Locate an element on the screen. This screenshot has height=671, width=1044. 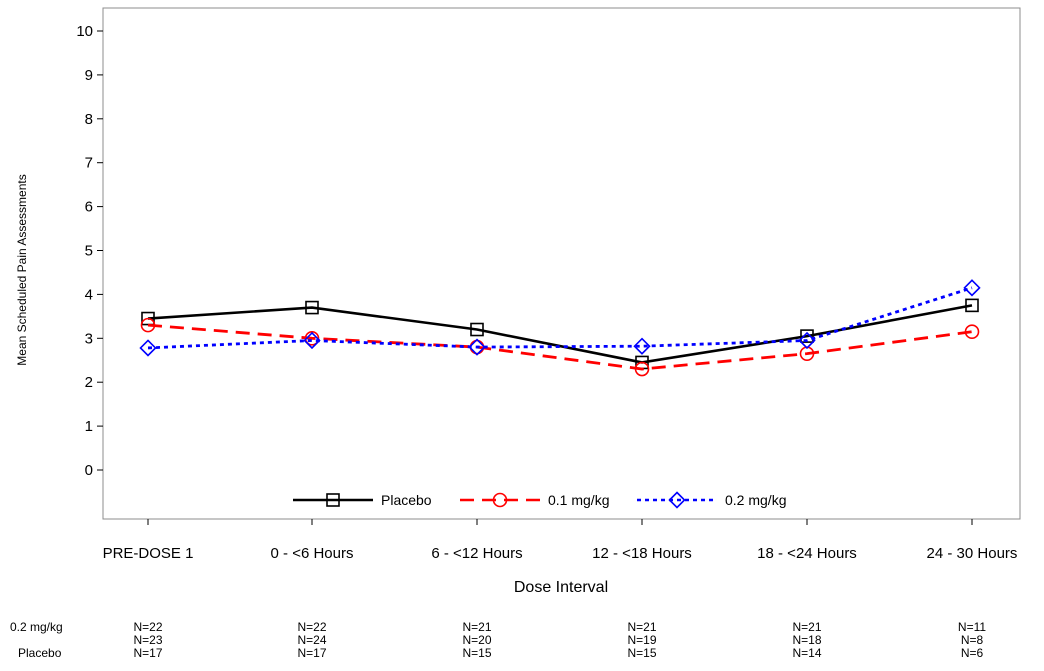
y-tick-label: 4 is located at coordinates (89, 294).